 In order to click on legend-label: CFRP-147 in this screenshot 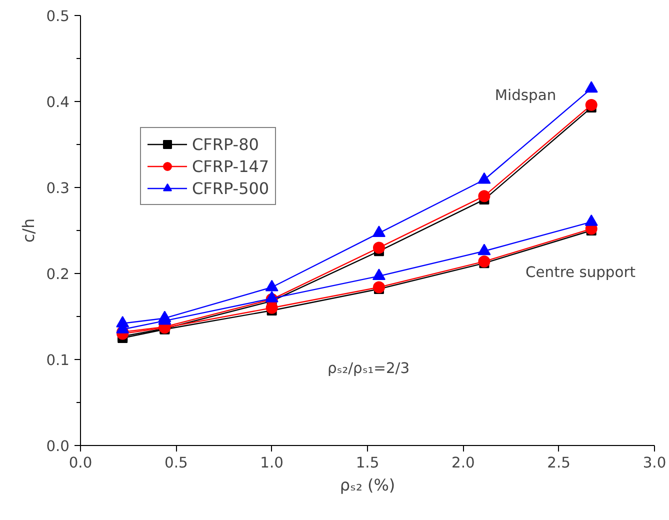, I will do `click(231, 166)`.